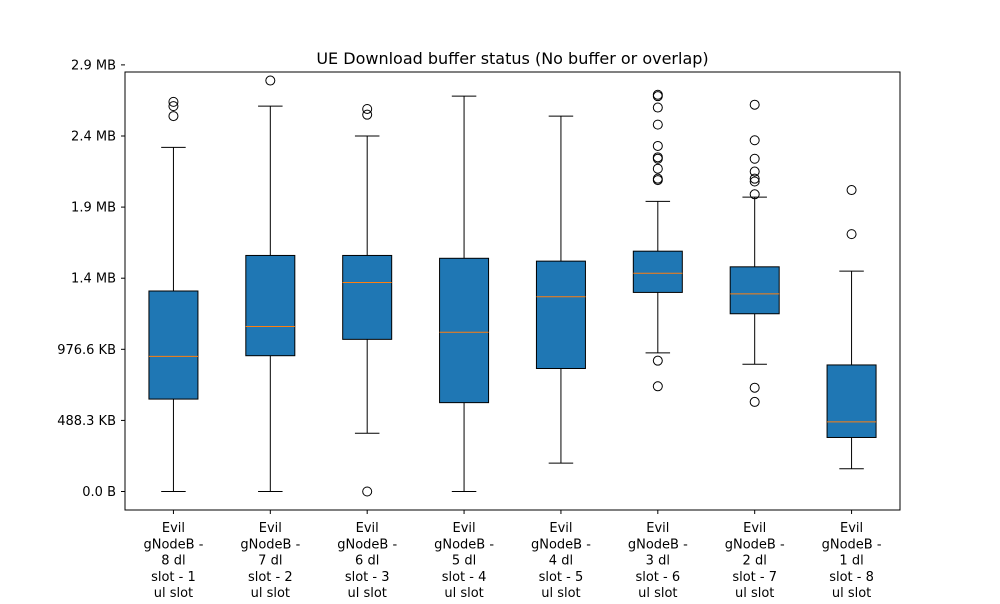 The height and width of the screenshot is (604, 1000). I want to click on x-tick-label-line: 6 dl, so click(367, 561).